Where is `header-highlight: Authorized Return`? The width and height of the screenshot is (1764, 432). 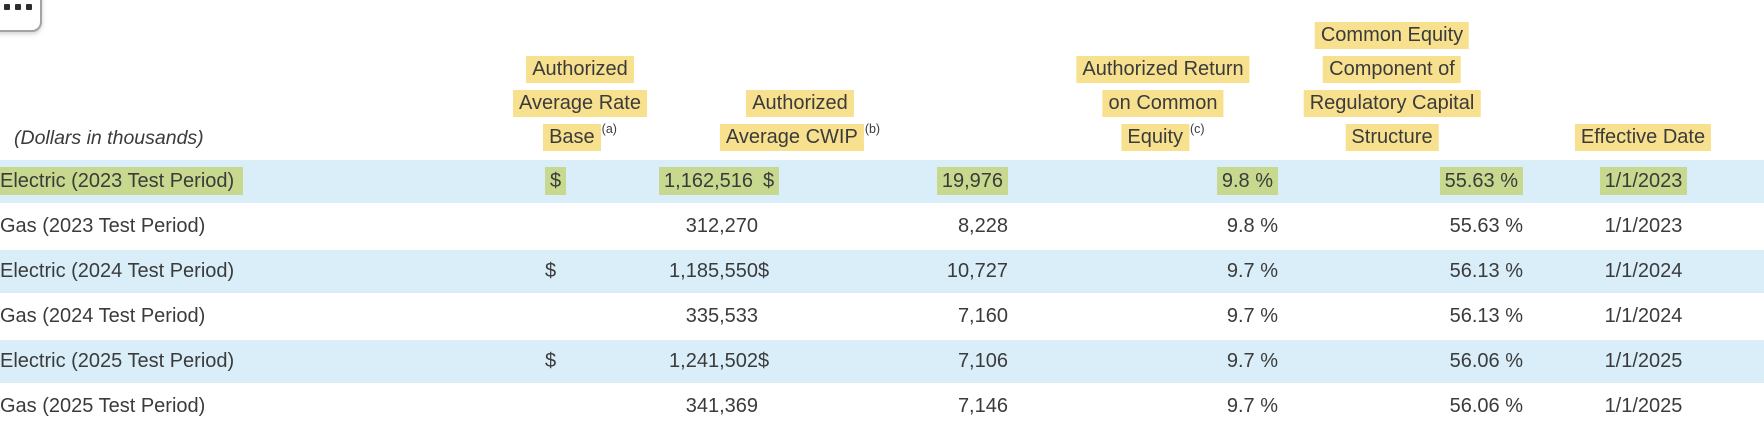
header-highlight: Authorized Return is located at coordinates (1163, 69).